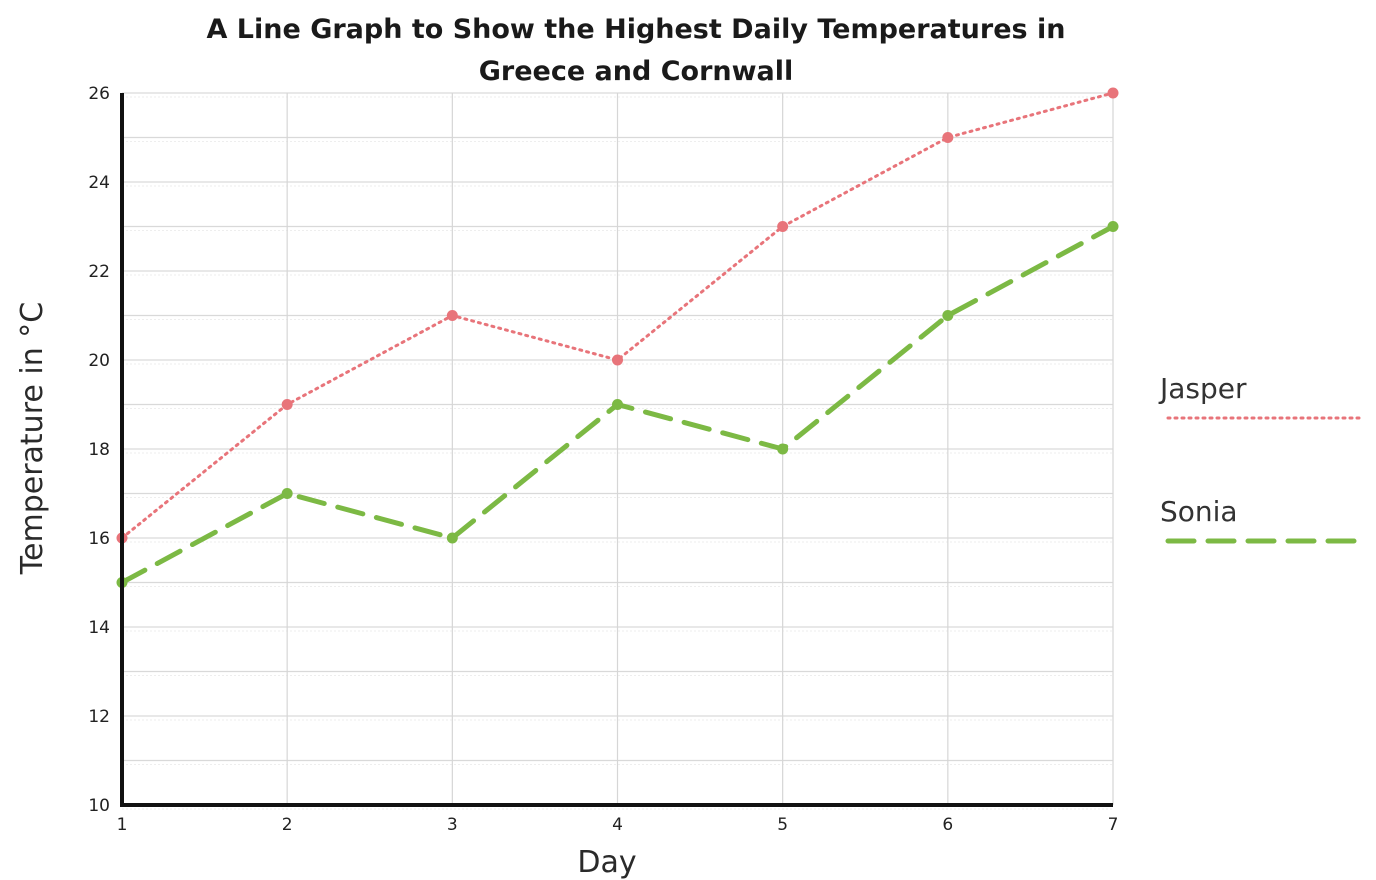  I want to click on y-axis-label: Temperature in °C, so click(32, 438).